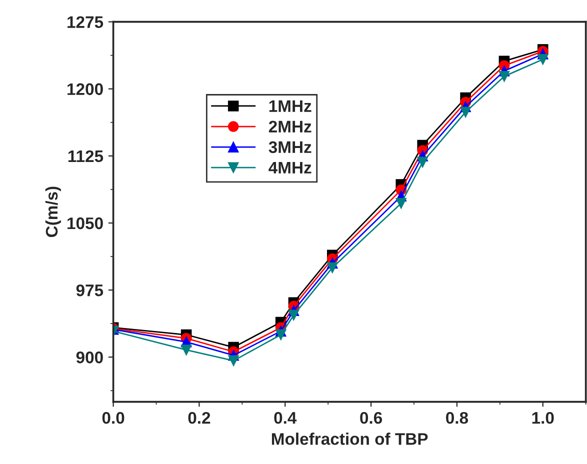 This screenshot has height=464, width=587. Describe the element at coordinates (371, 418) in the screenshot. I see `x-tick-label: 0.6` at that location.